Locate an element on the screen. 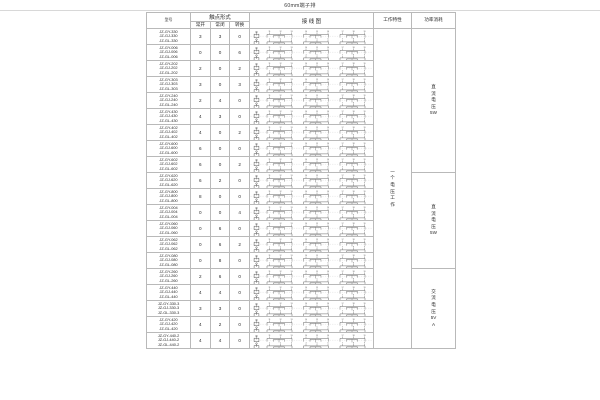 This screenshot has width=600, height=400. model-number: JZ-GJ-303 is located at coordinates (168, 84).